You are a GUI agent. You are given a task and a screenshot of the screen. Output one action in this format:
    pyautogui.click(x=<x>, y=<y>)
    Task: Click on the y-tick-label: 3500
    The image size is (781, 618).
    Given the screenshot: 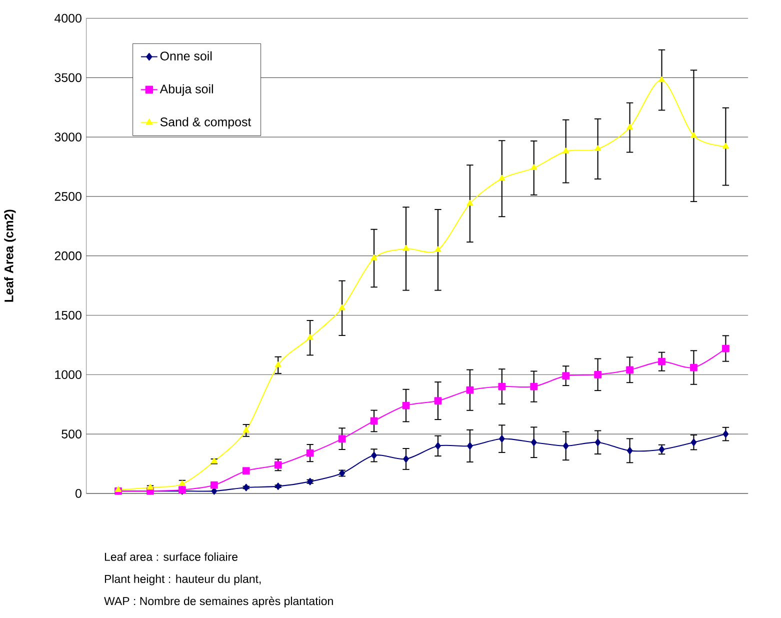 What is the action you would take?
    pyautogui.click(x=68, y=77)
    